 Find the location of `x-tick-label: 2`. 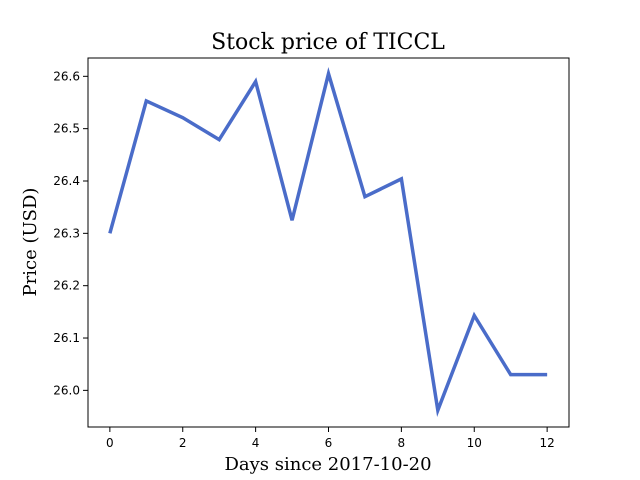

x-tick-label: 2 is located at coordinates (183, 443).